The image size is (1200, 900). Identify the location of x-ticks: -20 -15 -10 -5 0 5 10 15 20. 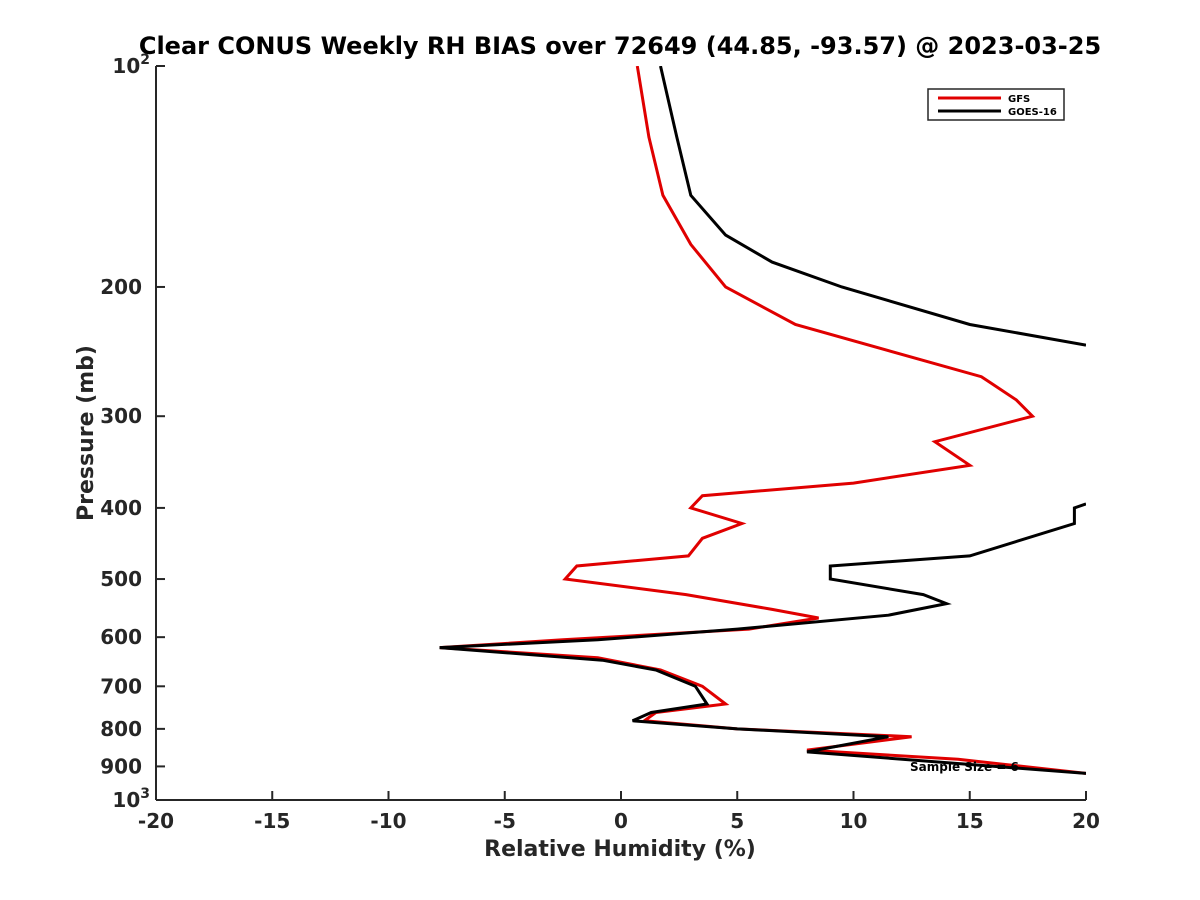
(619, 812).